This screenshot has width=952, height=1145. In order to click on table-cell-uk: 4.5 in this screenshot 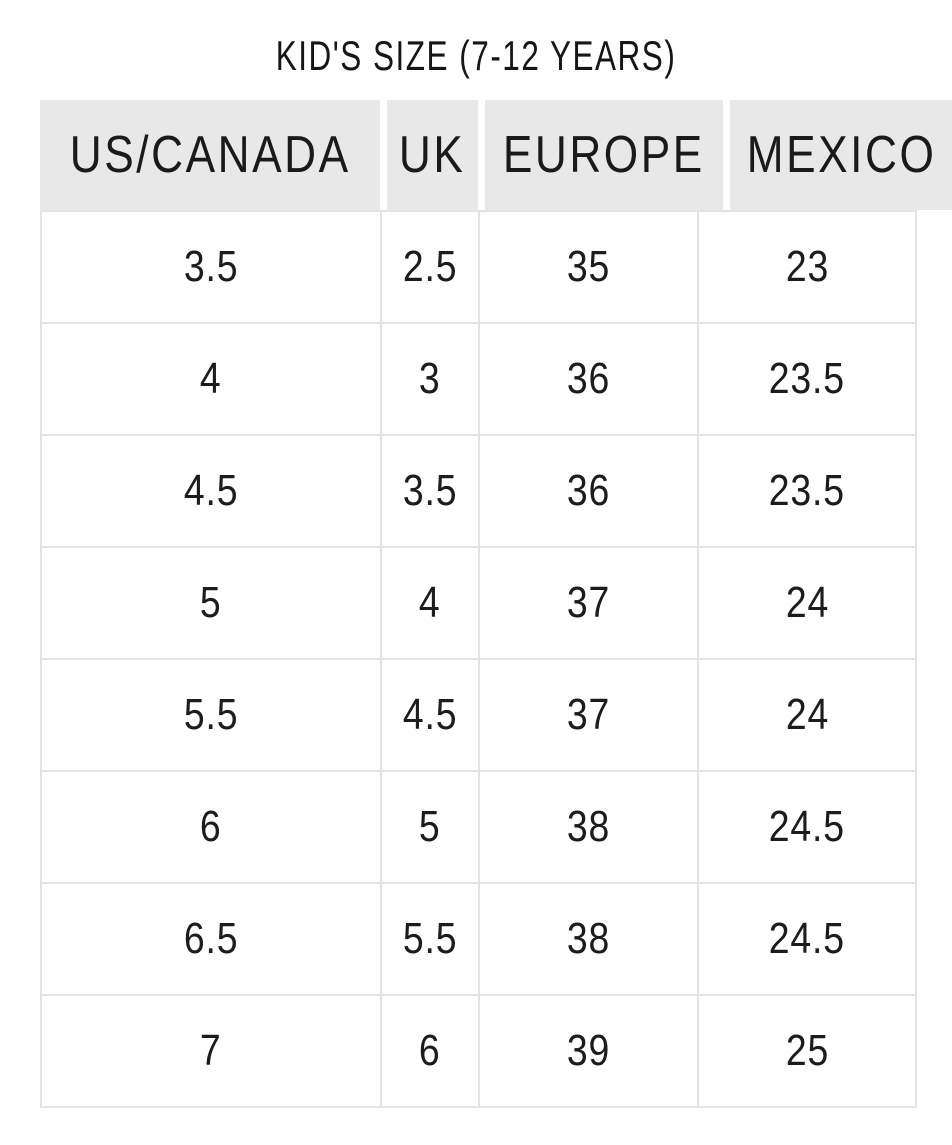, I will do `click(429, 715)`.